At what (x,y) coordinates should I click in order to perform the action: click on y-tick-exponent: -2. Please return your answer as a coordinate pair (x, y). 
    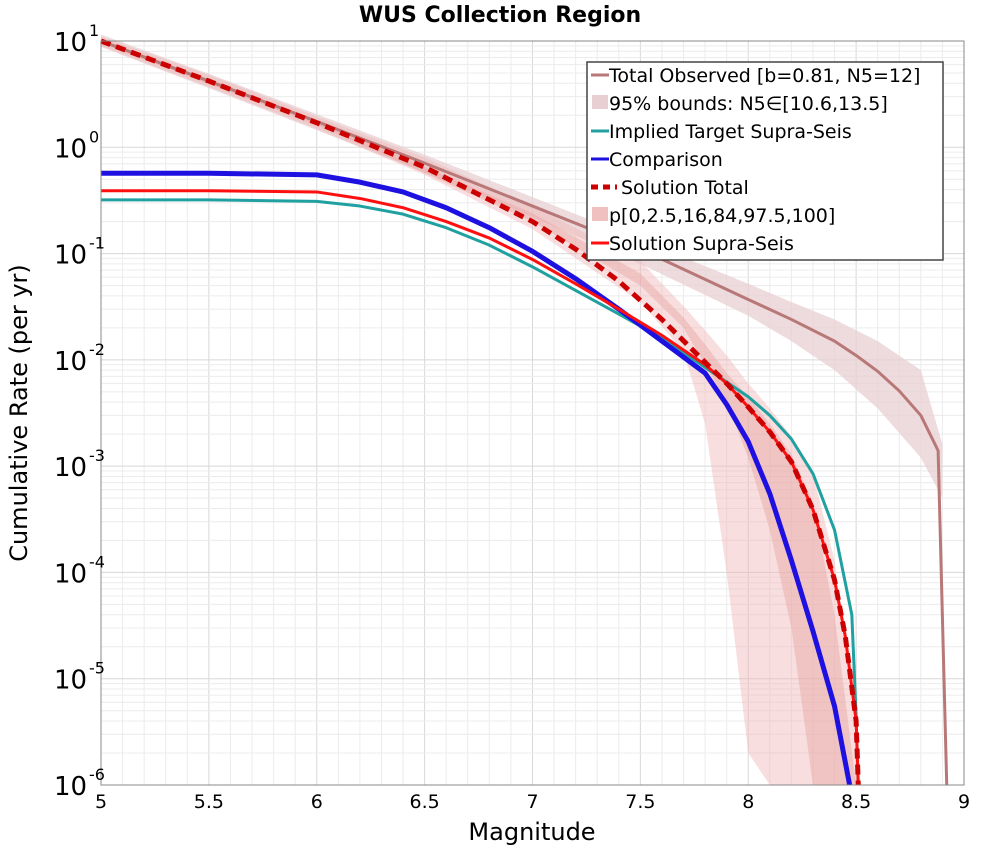
    Looking at the image, I should click on (97, 349).